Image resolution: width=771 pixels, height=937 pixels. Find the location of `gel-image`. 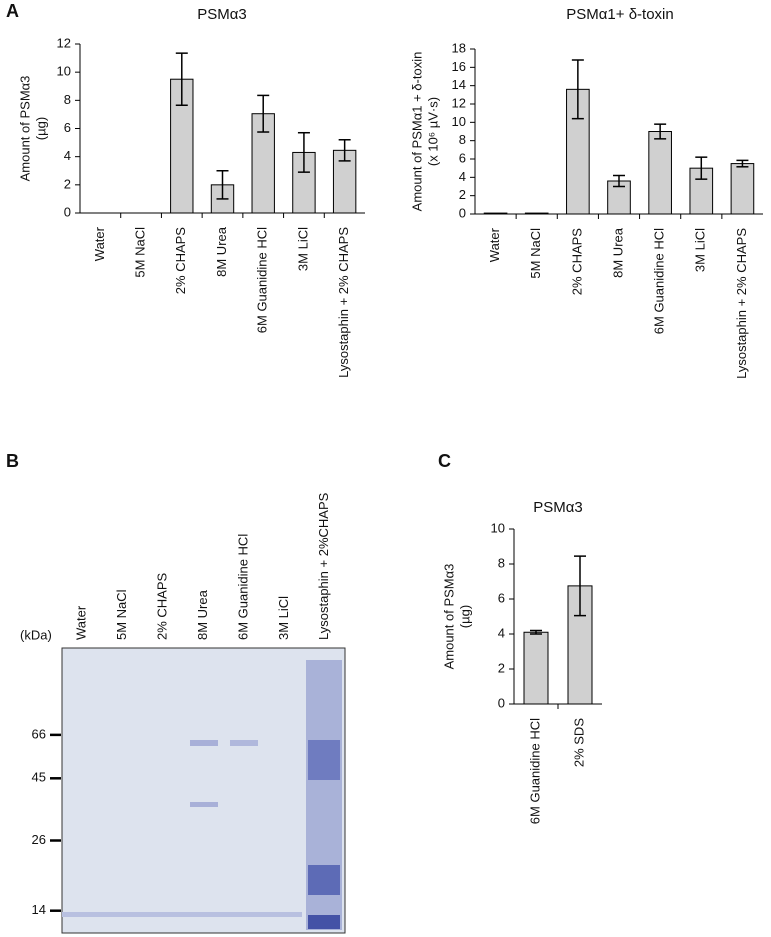

gel-image is located at coordinates (203, 790).